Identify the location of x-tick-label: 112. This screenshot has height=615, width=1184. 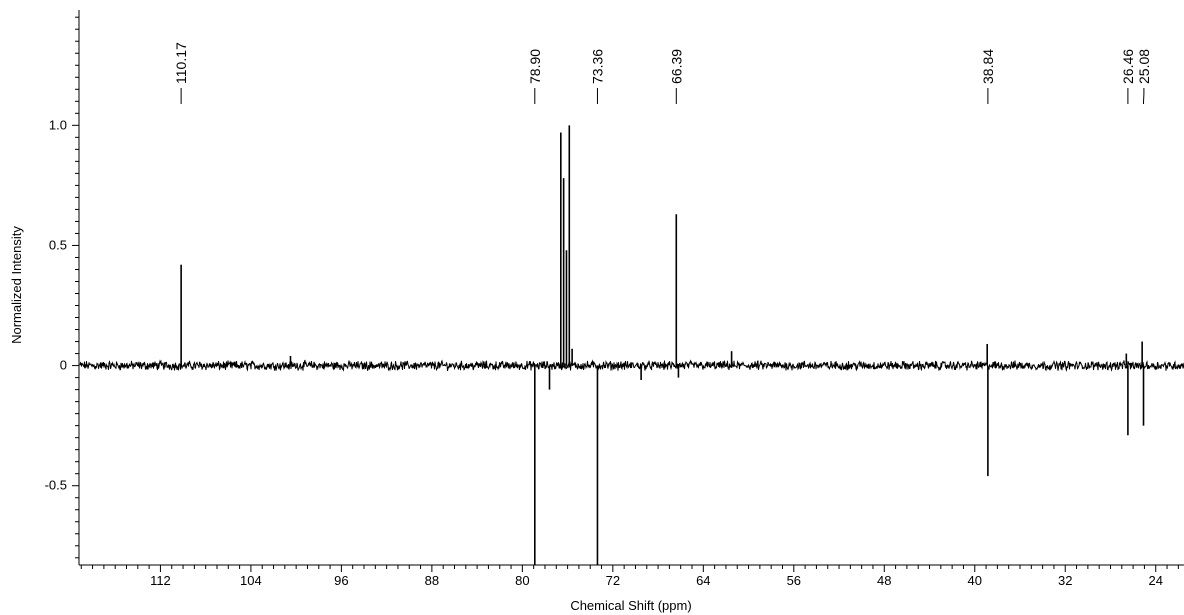
(160, 580).